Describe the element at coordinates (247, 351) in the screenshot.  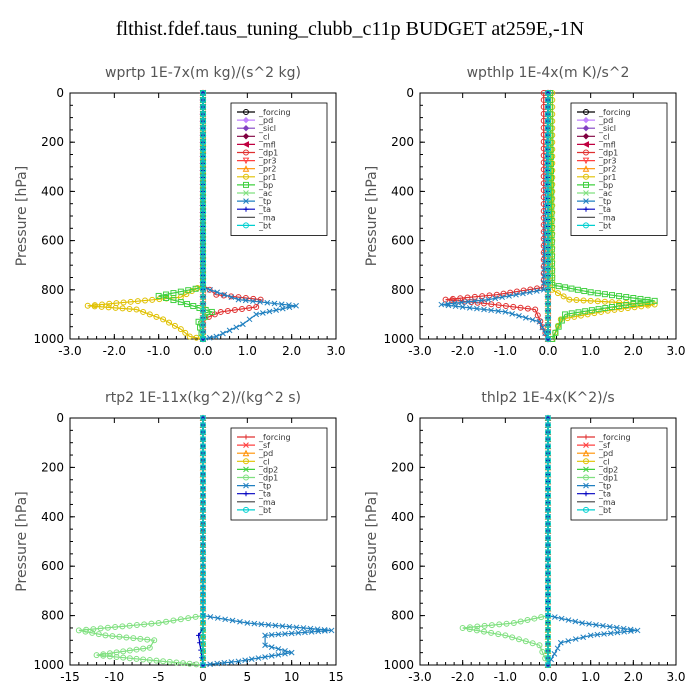
I see `x-tick-label: 1.0` at that location.